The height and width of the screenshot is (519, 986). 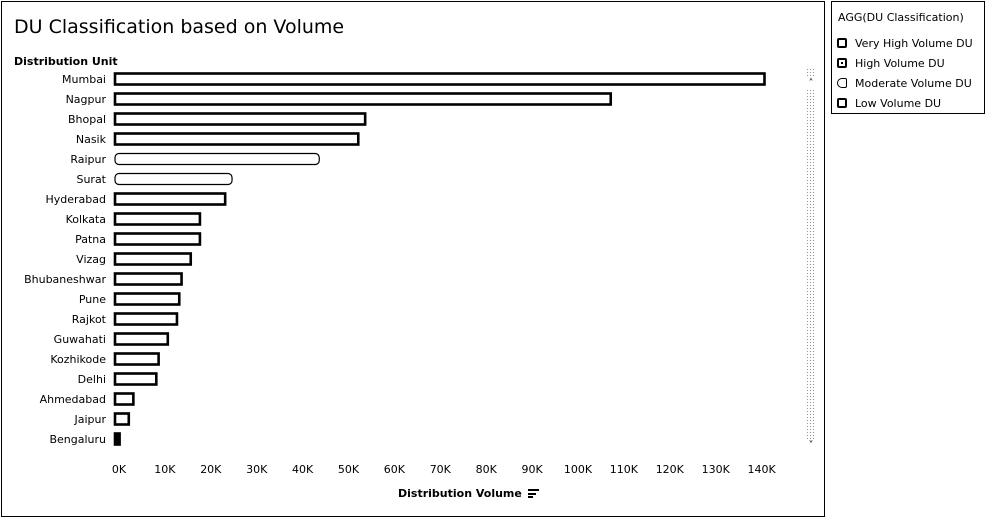 I want to click on scroll-track, so click(x=810, y=260).